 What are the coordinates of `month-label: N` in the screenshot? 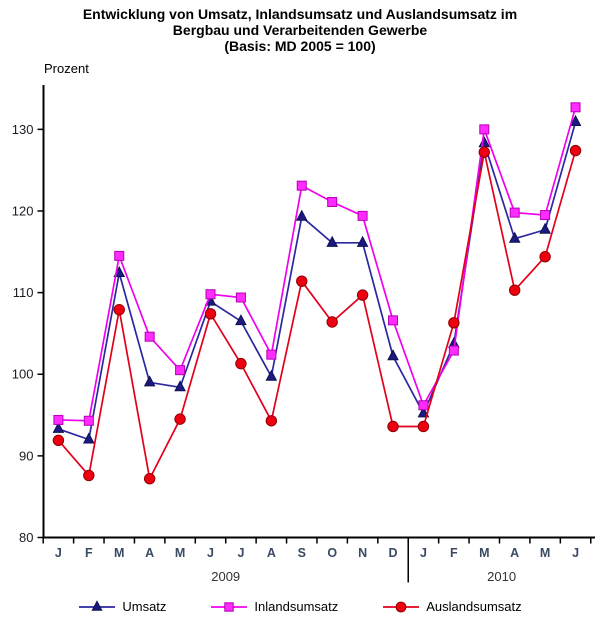 It's located at (362, 553).